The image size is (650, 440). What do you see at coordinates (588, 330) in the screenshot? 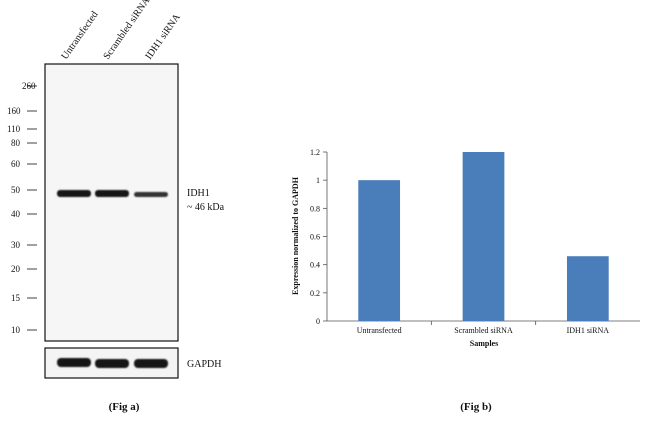
I see `x-tick-label: IDH1 siRNA` at bounding box center [588, 330].